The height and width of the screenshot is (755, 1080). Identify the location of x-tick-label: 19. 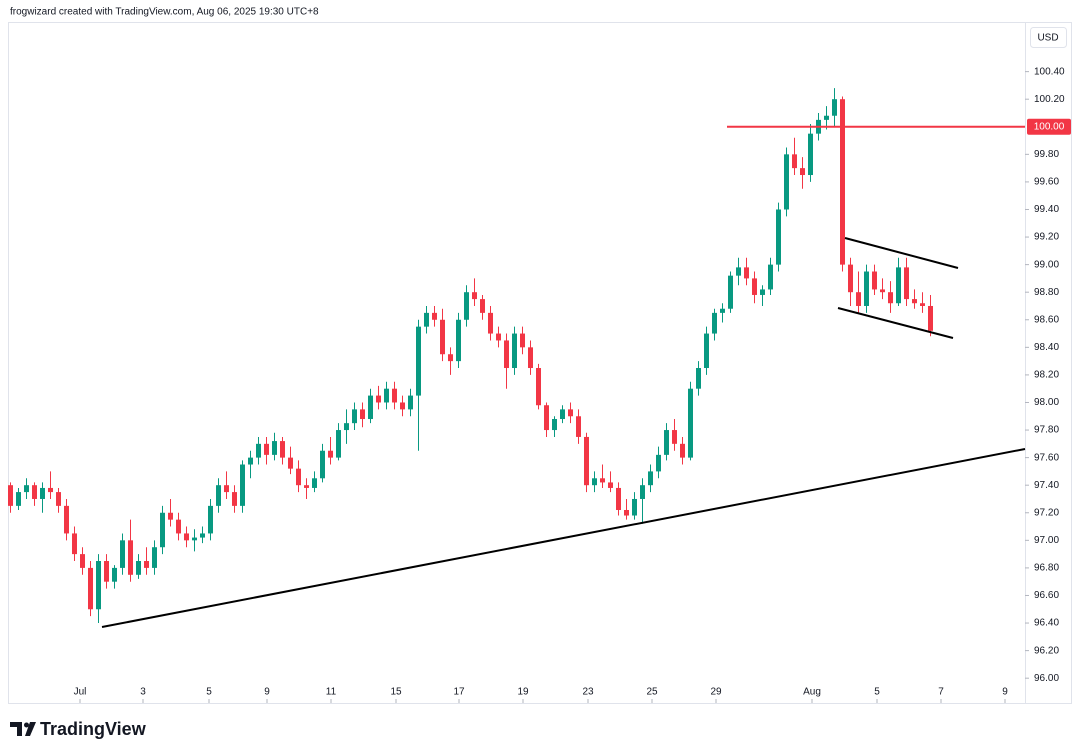
(523, 692).